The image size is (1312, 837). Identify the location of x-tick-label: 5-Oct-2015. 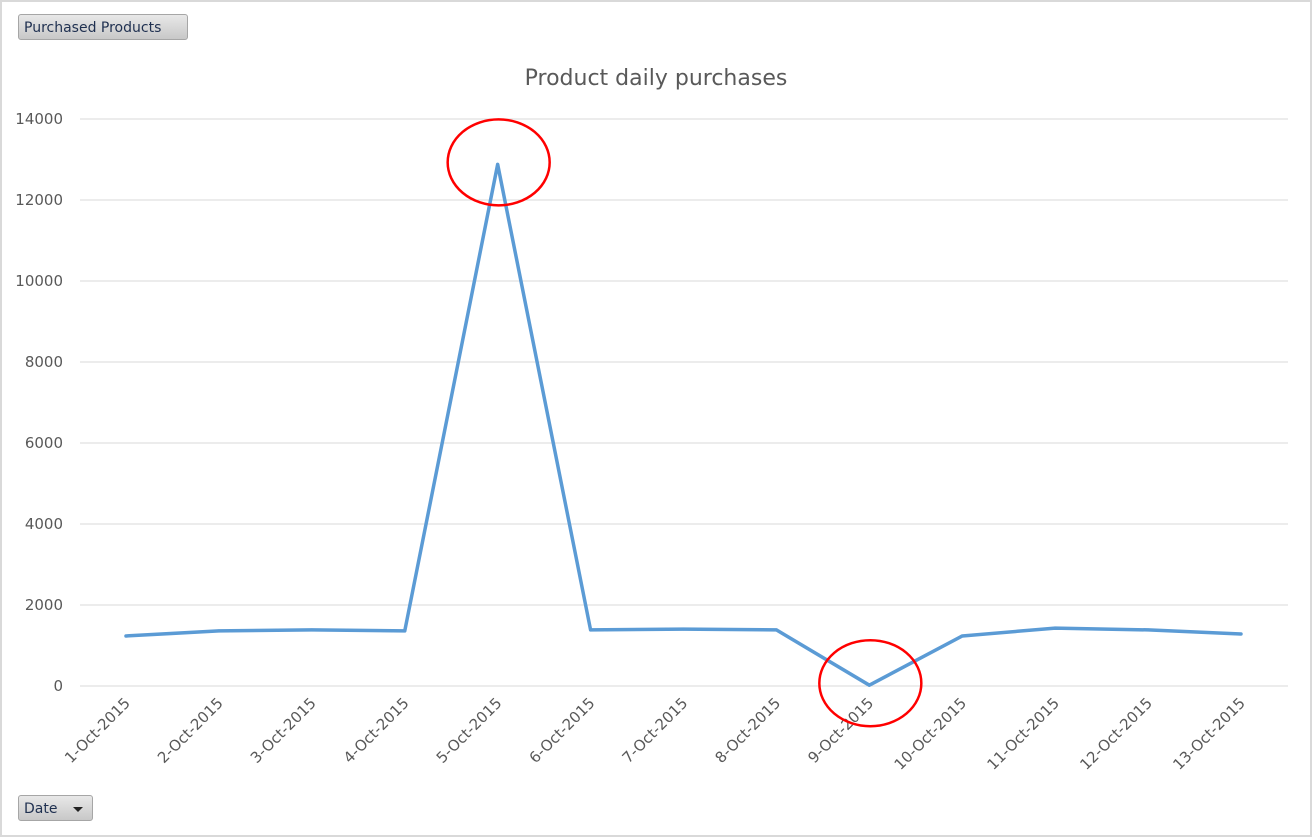
(469, 730).